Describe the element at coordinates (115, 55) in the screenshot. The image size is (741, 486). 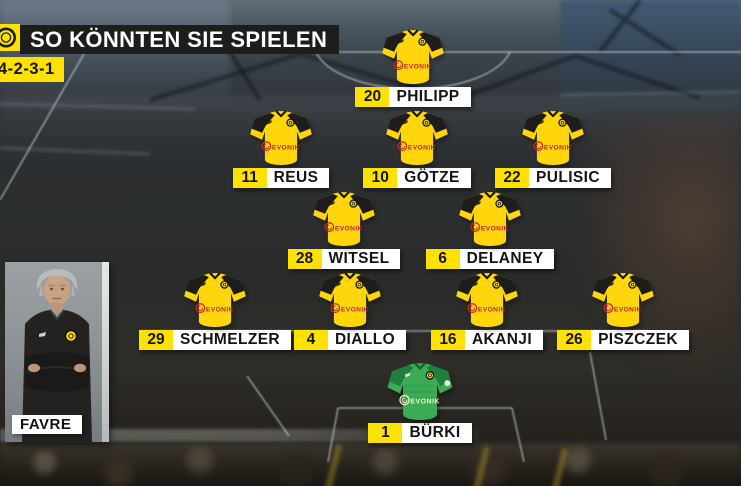
I see `sky-left` at that location.